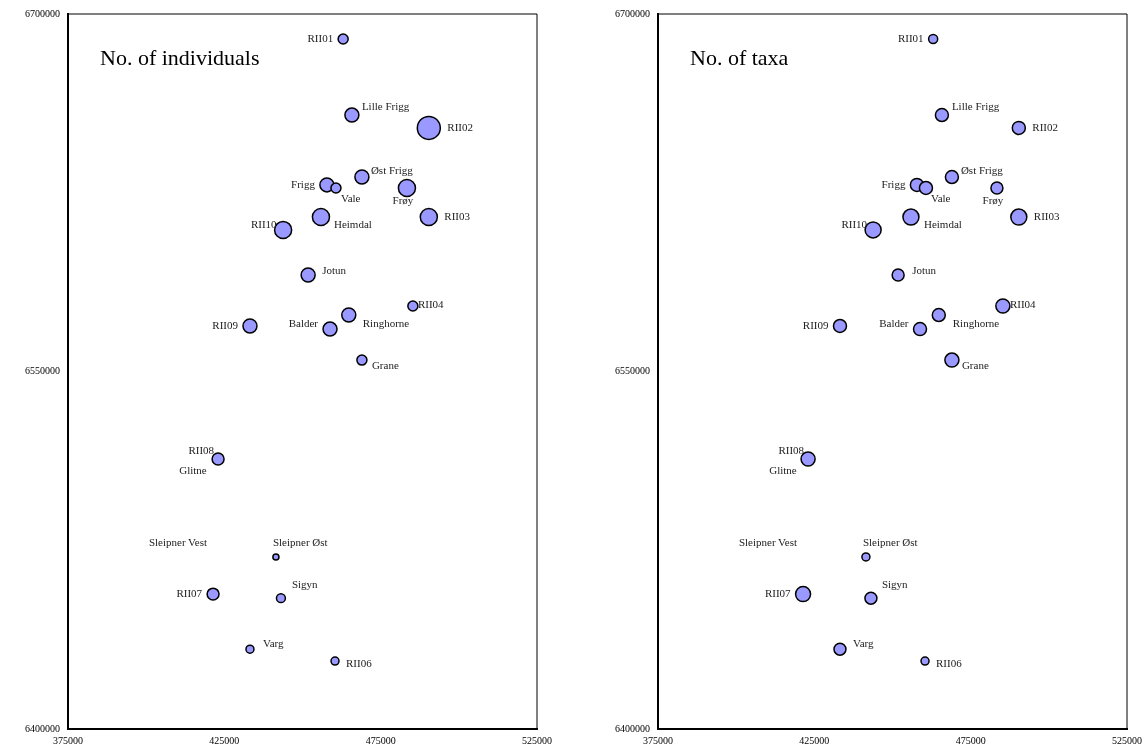  Describe the element at coordinates (180, 57) in the screenshot. I see `text: No. of individuals` at that location.